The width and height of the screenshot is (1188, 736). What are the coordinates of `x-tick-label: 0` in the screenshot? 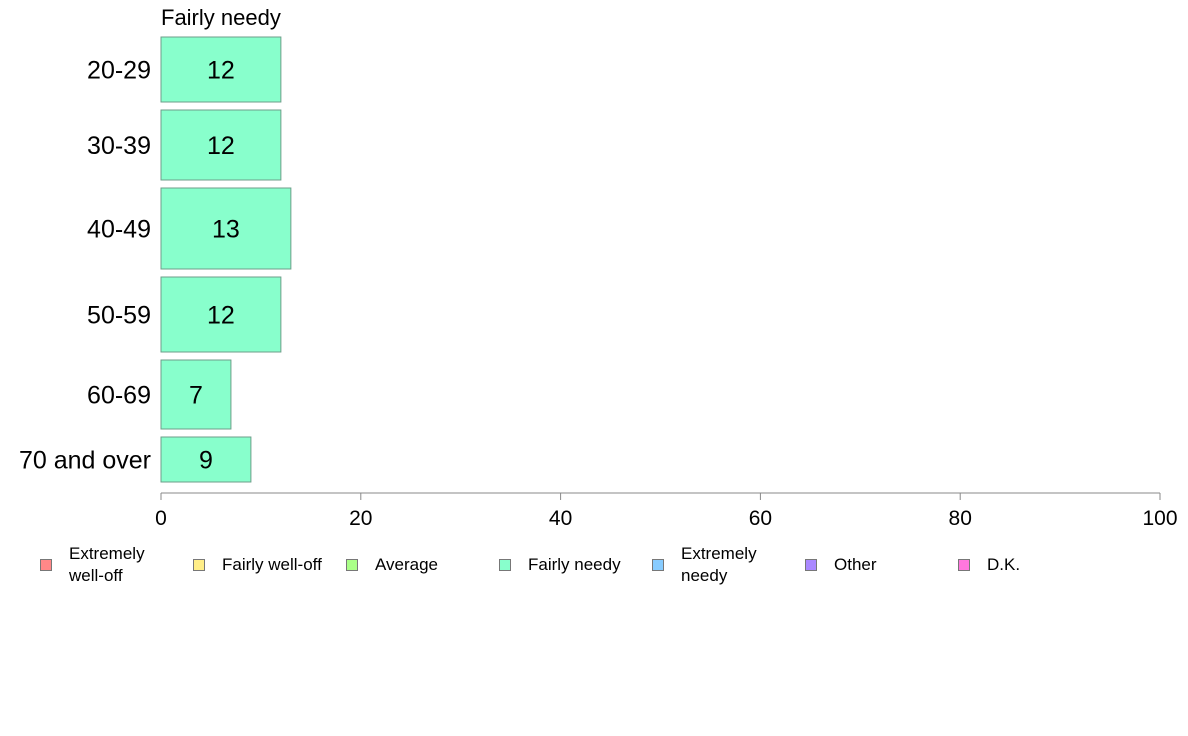 It's located at (161, 518).